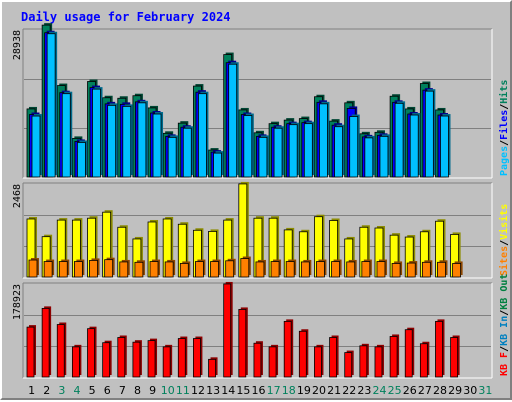 The image size is (512, 402). I want to click on bar-kb-kb-f-day17-face, so click(272, 362).